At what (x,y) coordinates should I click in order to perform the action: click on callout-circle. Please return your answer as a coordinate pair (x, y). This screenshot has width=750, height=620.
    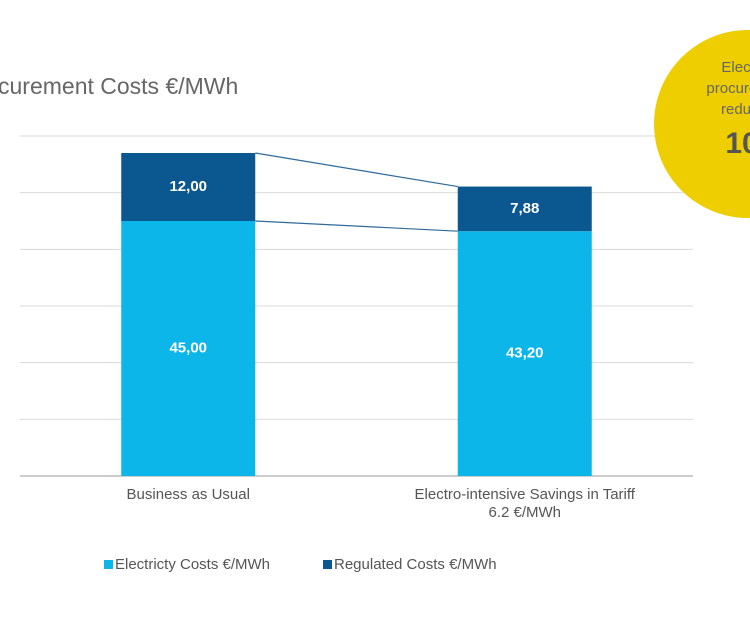
    Looking at the image, I should click on (702, 124).